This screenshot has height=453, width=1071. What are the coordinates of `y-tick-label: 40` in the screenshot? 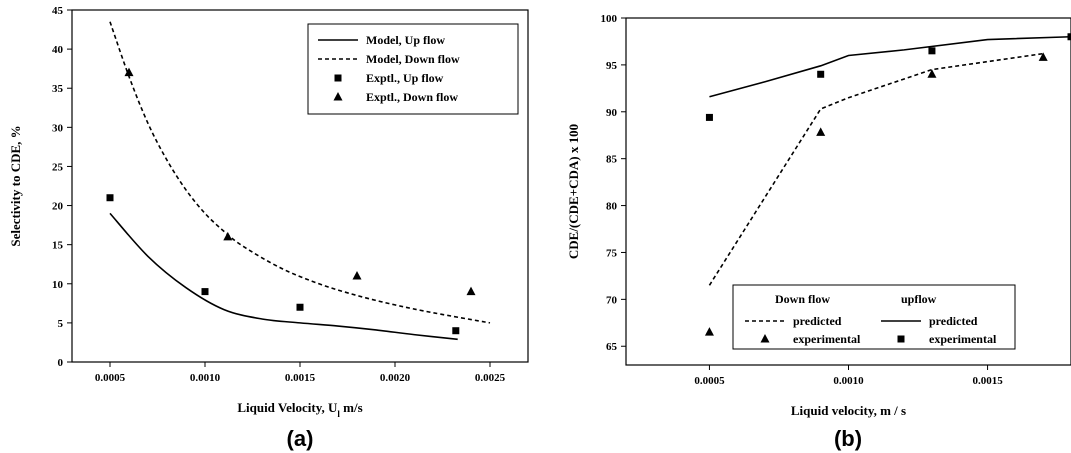 It's located at (58, 50).